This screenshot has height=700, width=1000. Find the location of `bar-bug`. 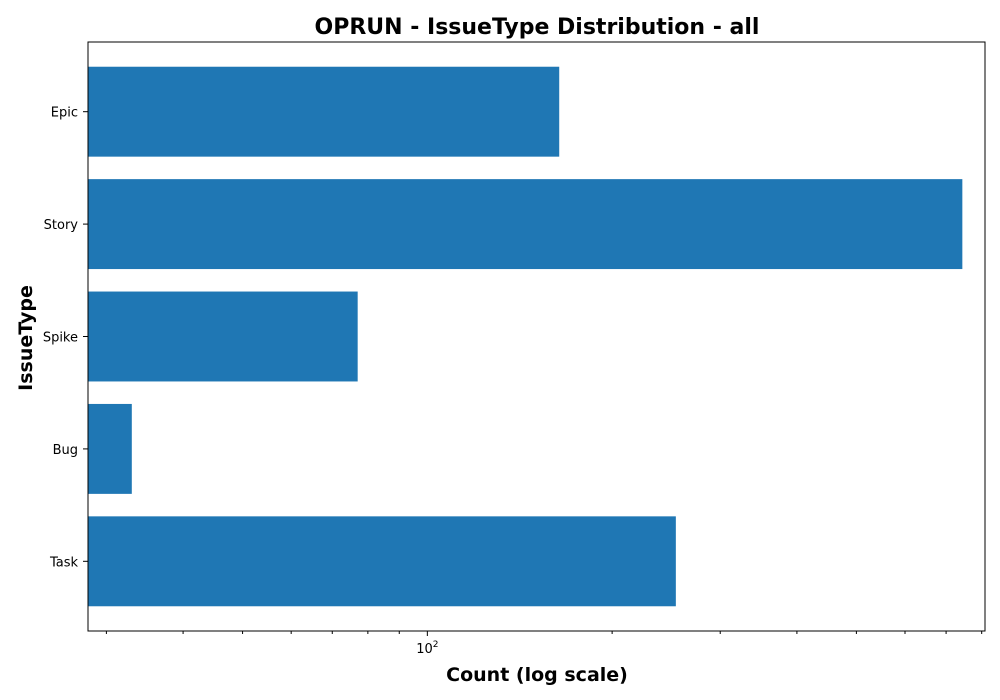

bar-bug is located at coordinates (110, 448).